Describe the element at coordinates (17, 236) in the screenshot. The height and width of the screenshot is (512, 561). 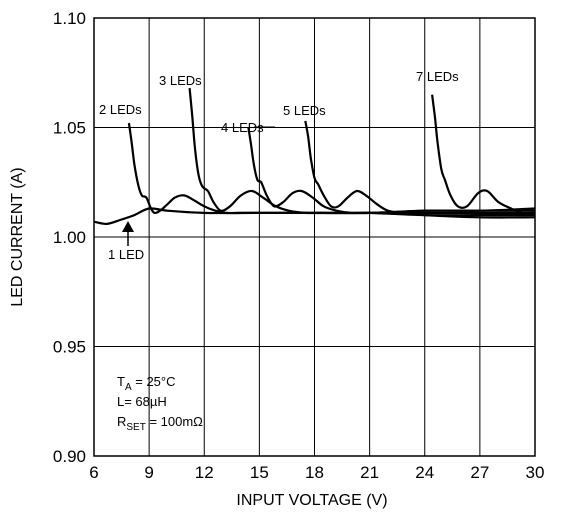
I see `y-axis-title: LED CURRENT (A)` at that location.